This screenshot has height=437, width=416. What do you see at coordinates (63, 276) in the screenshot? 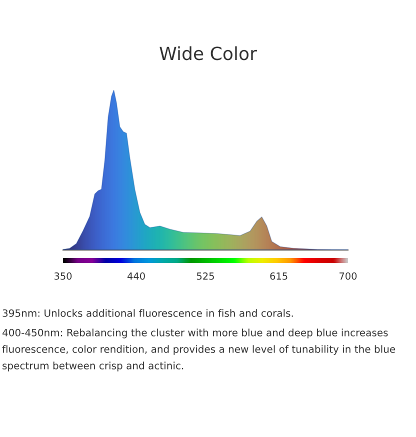
I see `x-tick-label: 350` at bounding box center [63, 276].